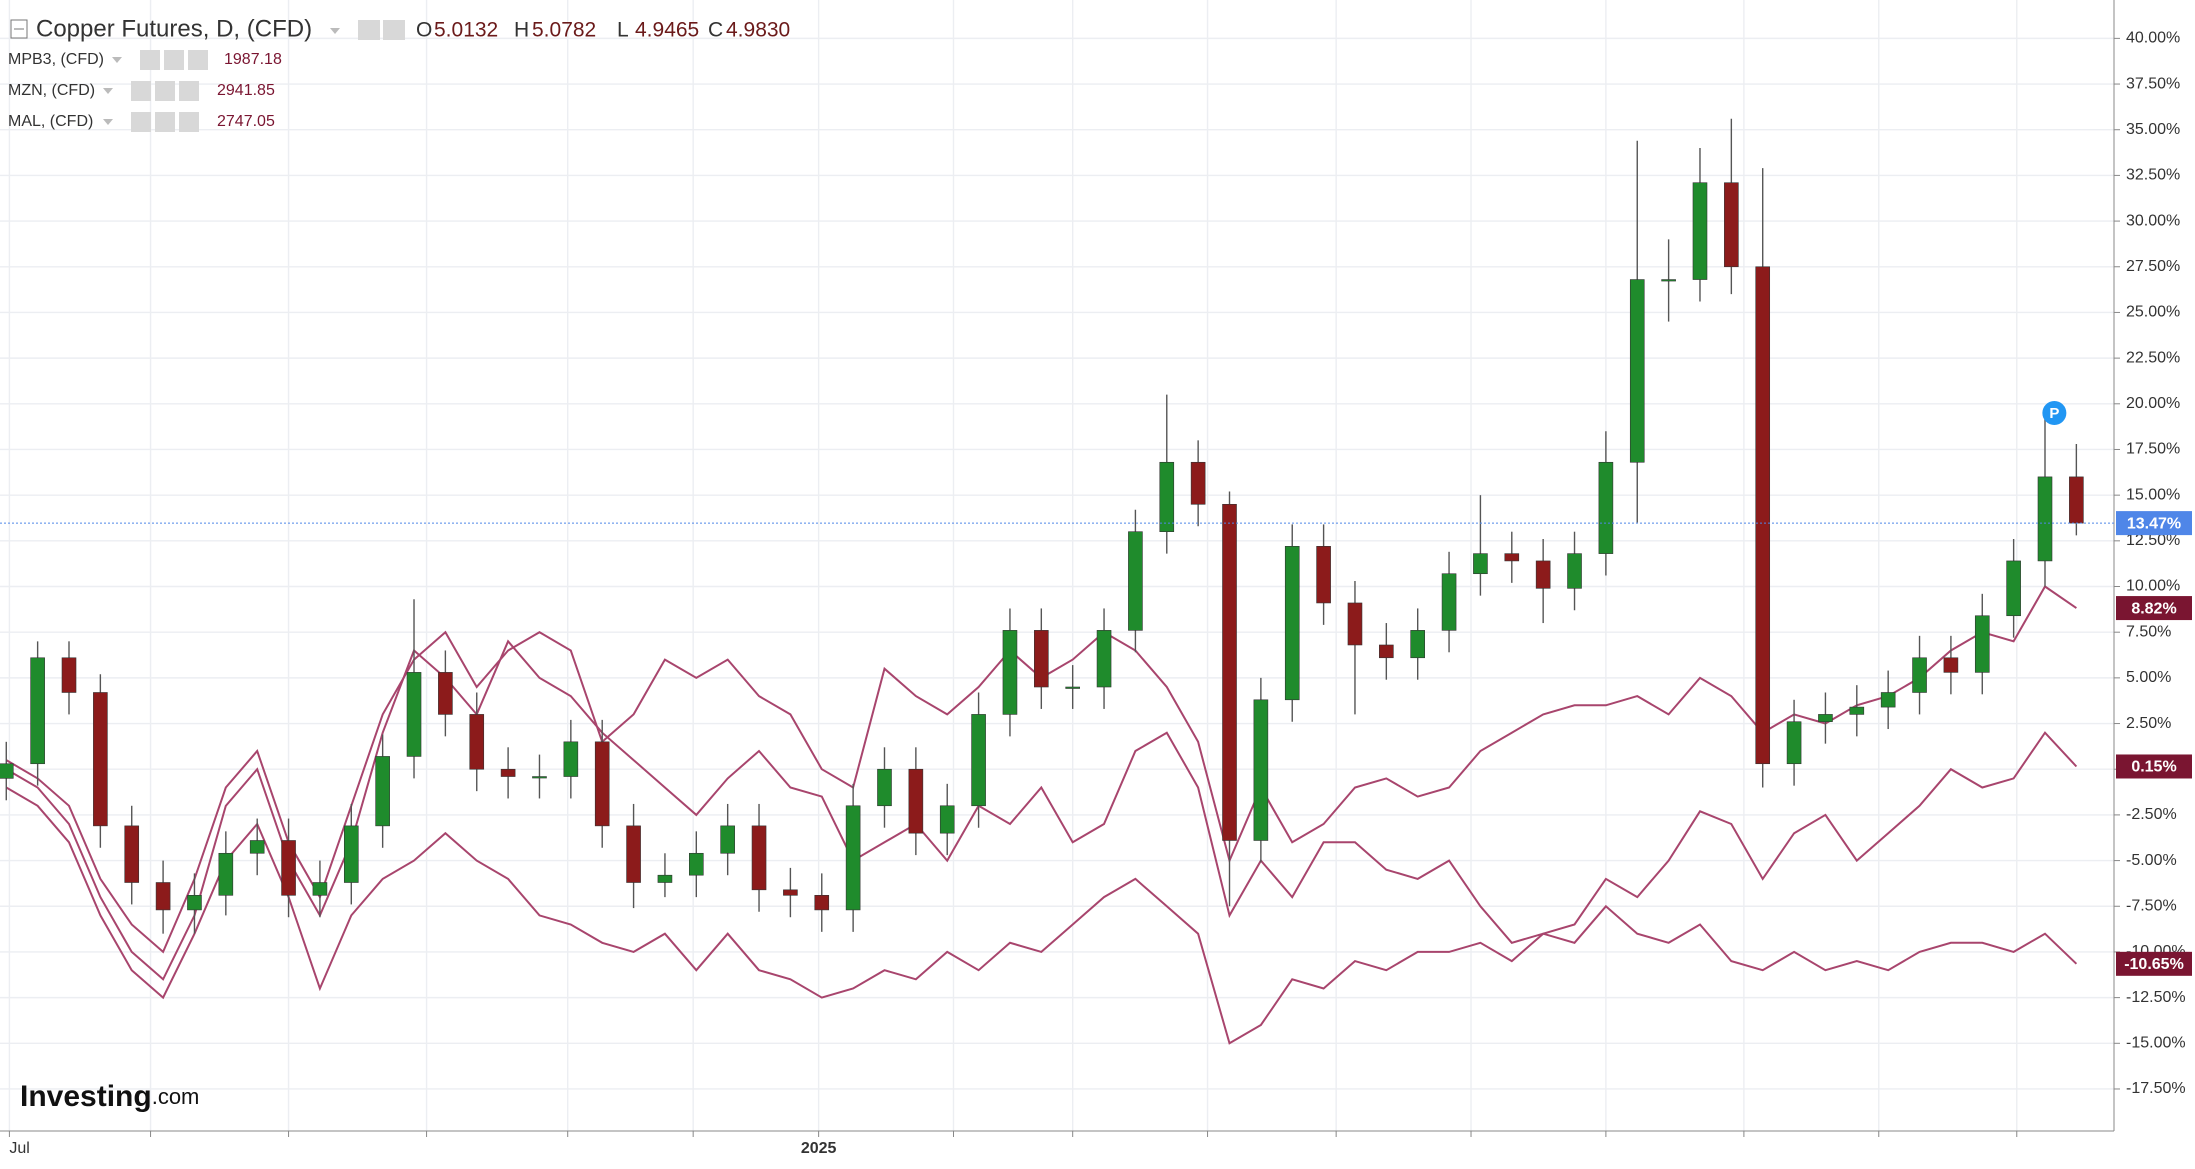  I want to click on event-marker-label: P, so click(2054, 413).